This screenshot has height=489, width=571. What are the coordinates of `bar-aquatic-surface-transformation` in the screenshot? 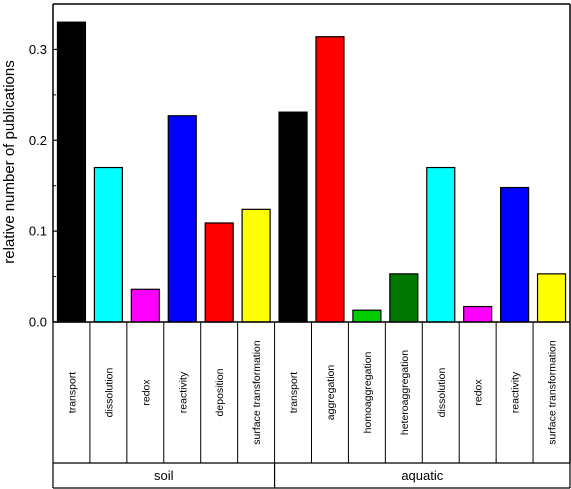 It's located at (551, 298).